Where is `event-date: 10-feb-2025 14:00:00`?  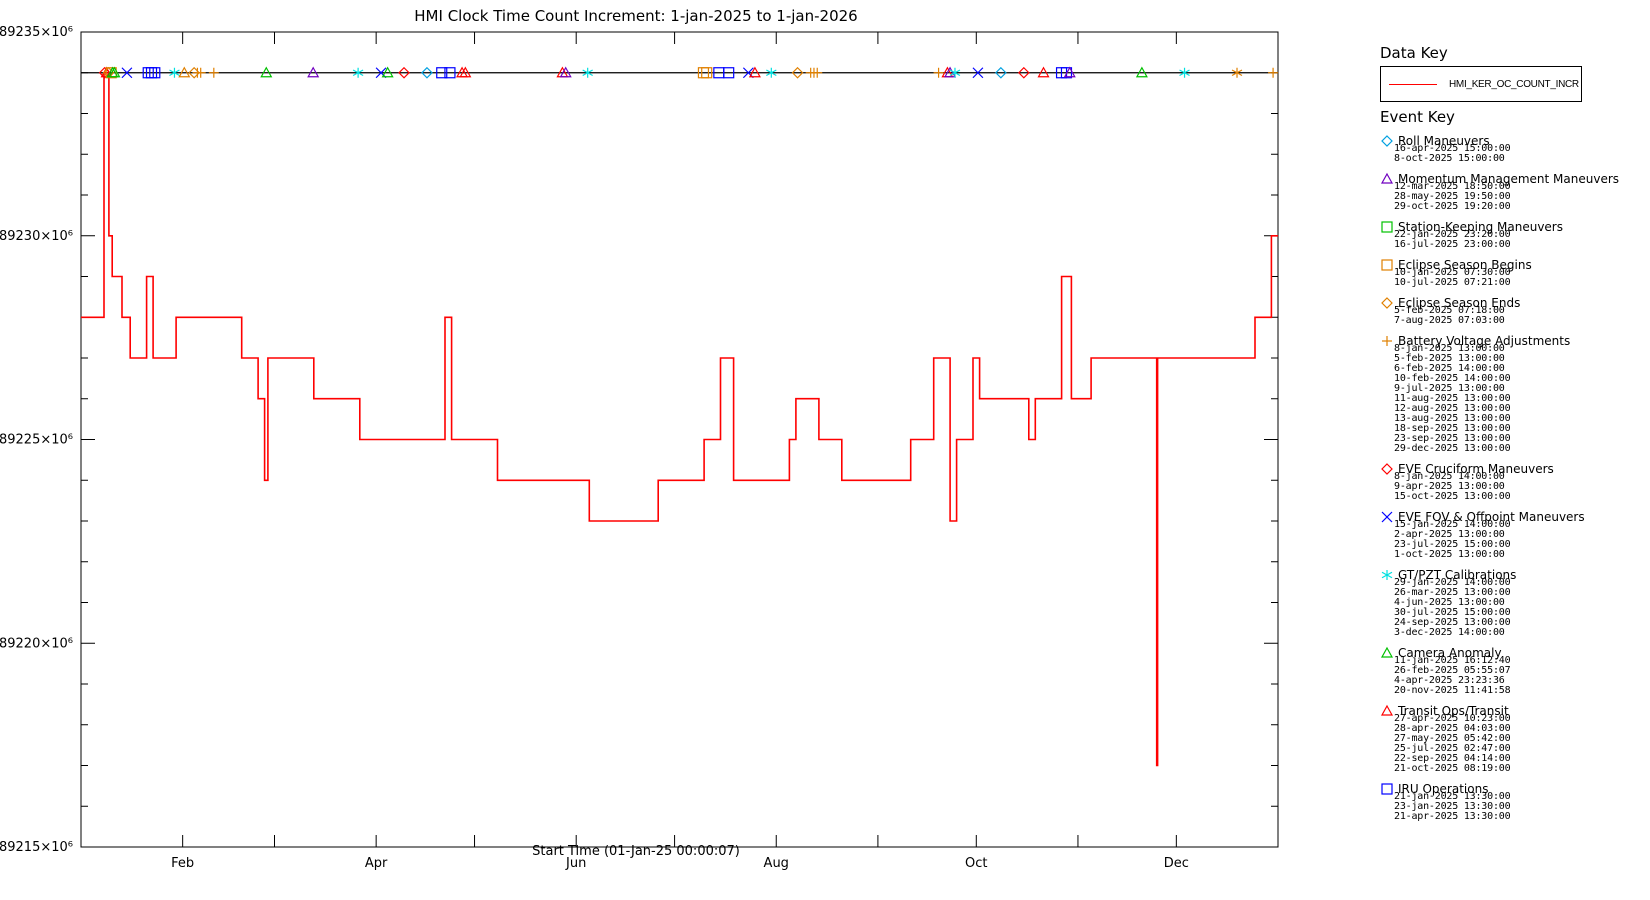 event-date: 10-feb-2025 14:00:00 is located at coordinates (1452, 378).